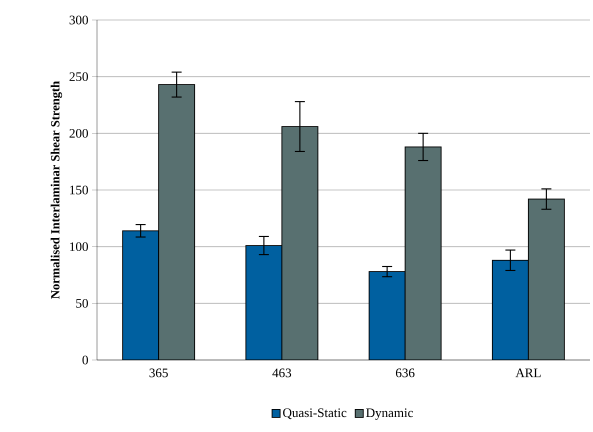 This screenshot has height=432, width=593. I want to click on x-tick-label: 636, so click(405, 373).